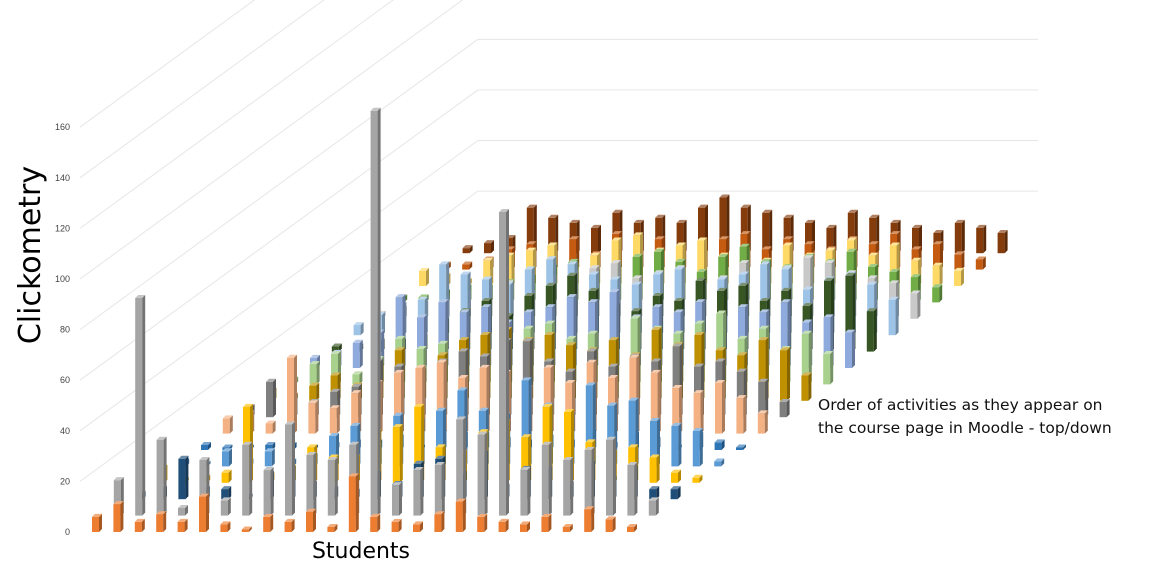  Describe the element at coordinates (30, 255) in the screenshot. I see `y-axis-title: Clickometry` at that location.